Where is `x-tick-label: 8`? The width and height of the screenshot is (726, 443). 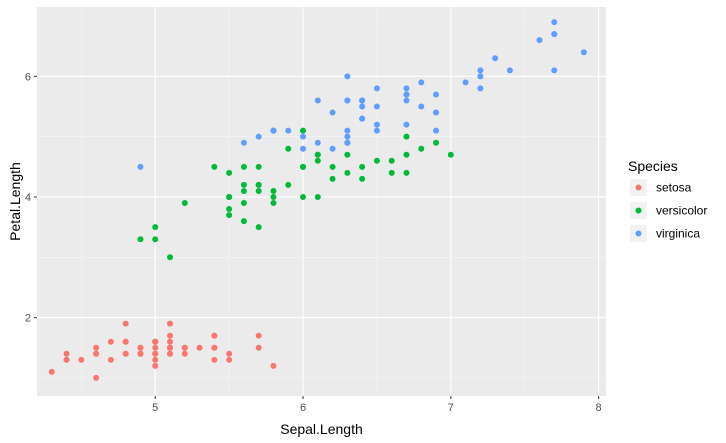 x-tick-label: 8 is located at coordinates (599, 408).